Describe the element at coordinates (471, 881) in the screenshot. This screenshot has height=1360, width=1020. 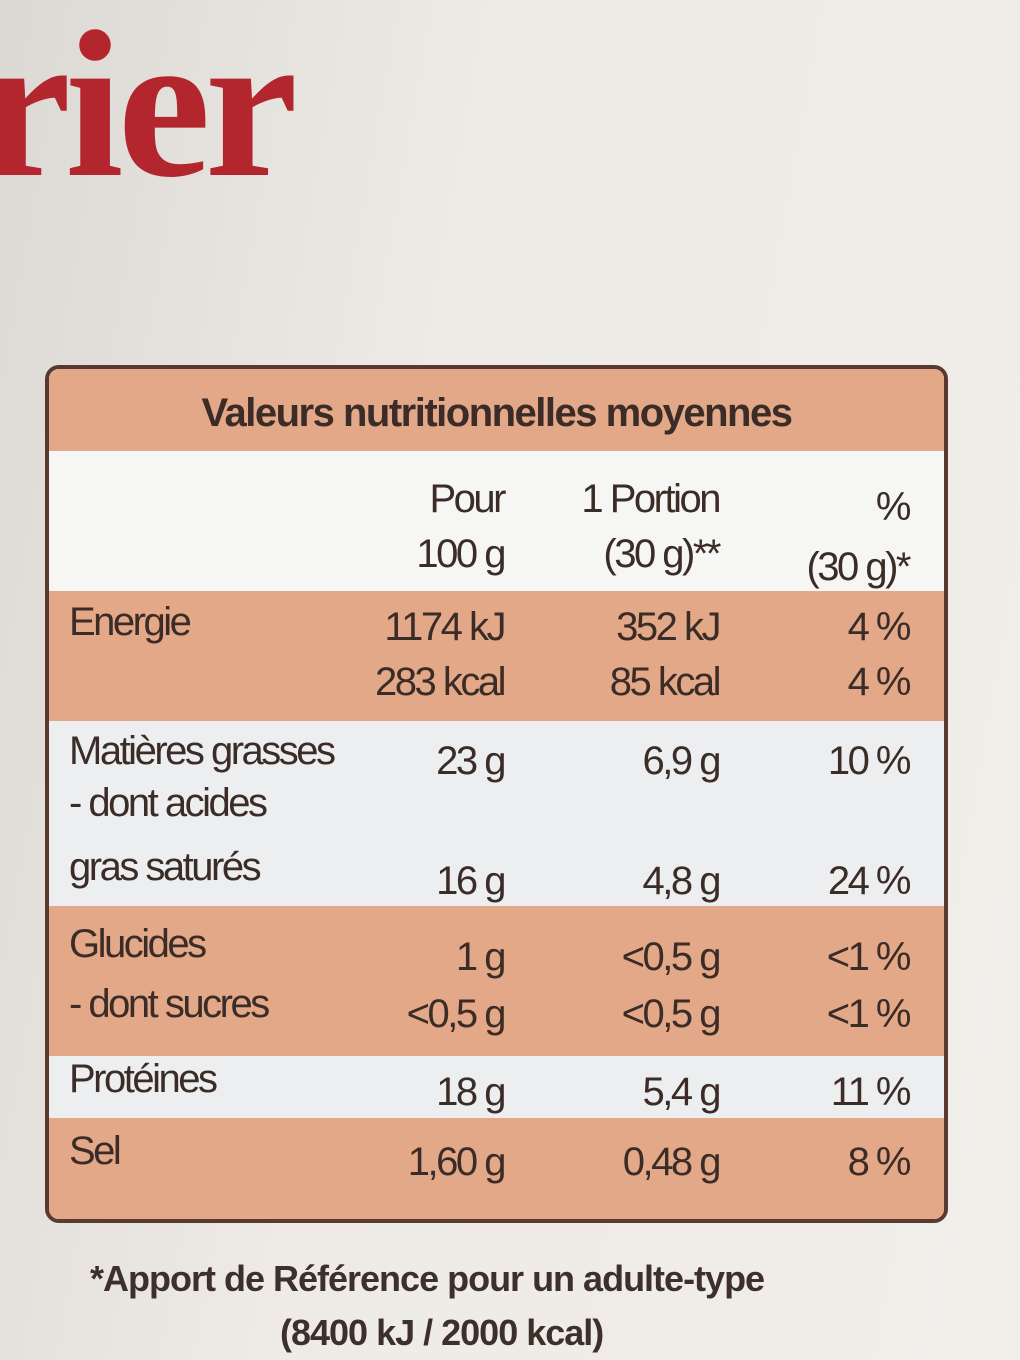
I see `cell-value: 16 g` at that location.